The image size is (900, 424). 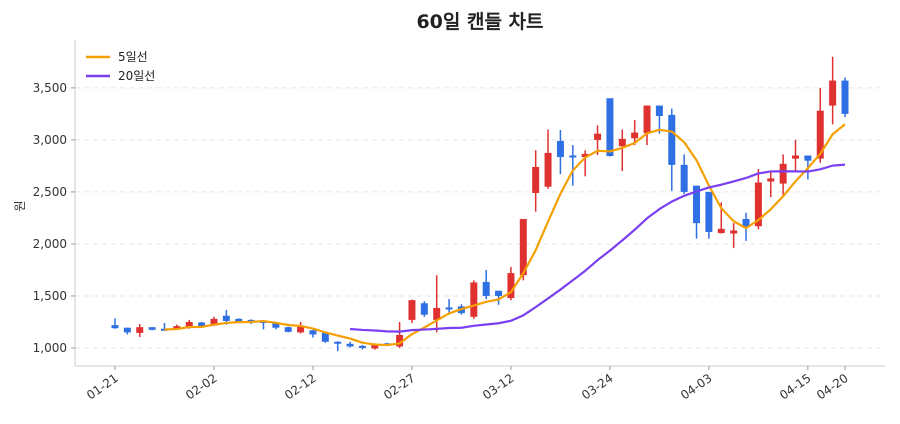 I want to click on x-tick-label: 04-20, so click(x=832, y=386).